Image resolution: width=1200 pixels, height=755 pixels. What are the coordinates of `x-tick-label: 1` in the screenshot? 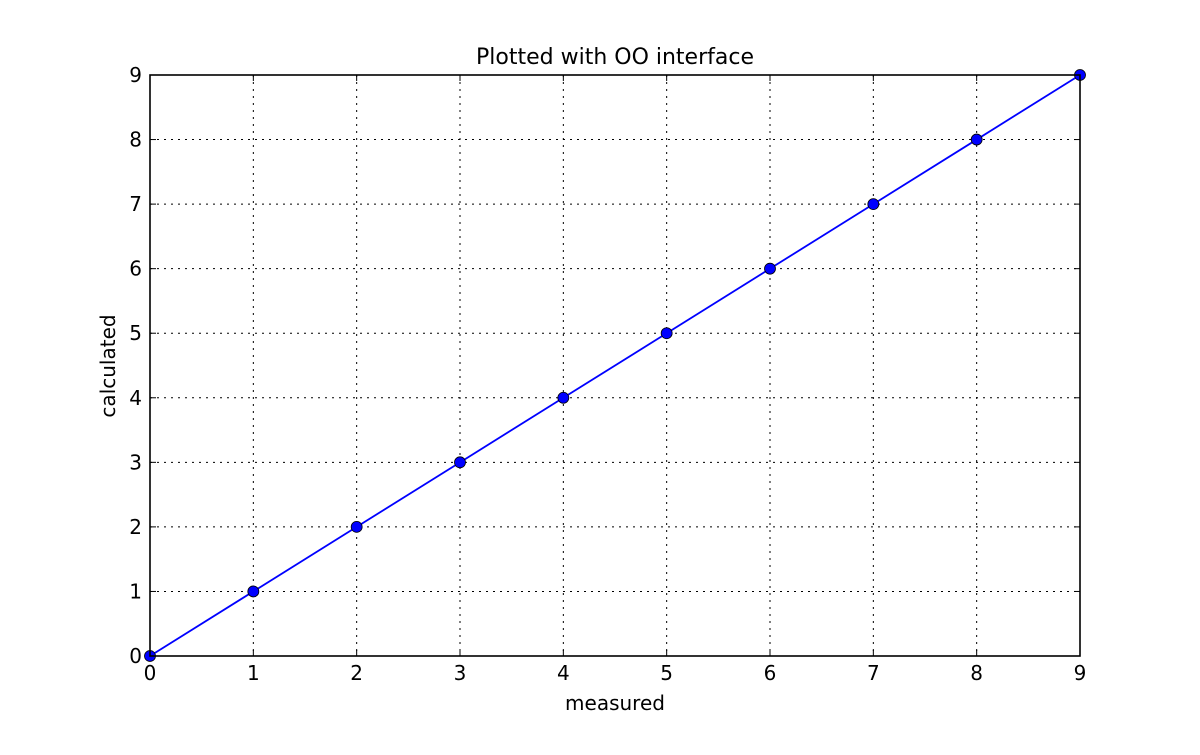 It's located at (253, 673).